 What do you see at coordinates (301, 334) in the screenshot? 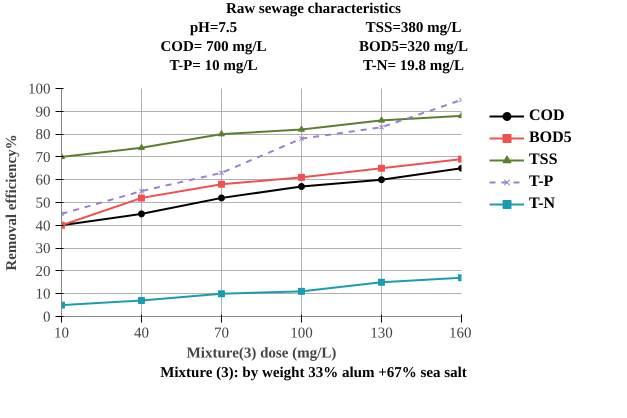
I see `x-tick-label: 100` at bounding box center [301, 334].